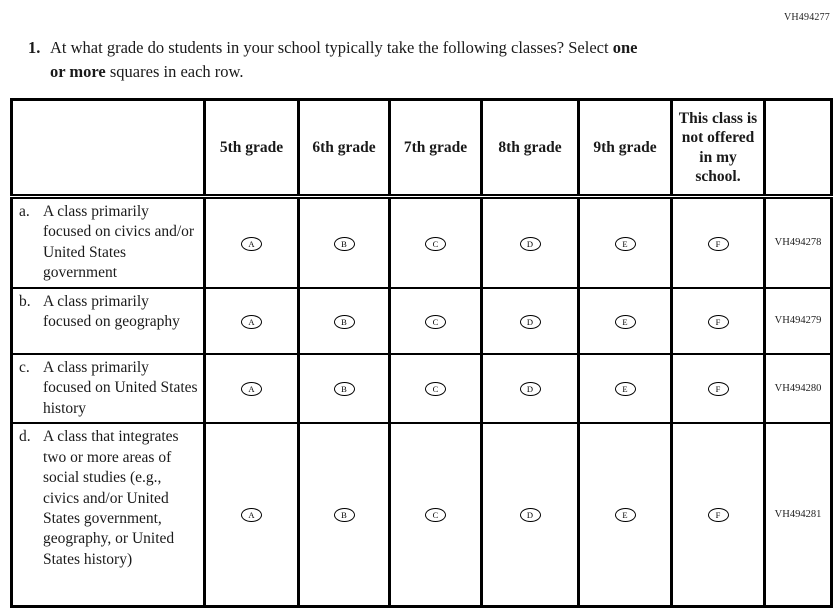  I want to click on answer-bubble-d-9th: E, so click(625, 515).